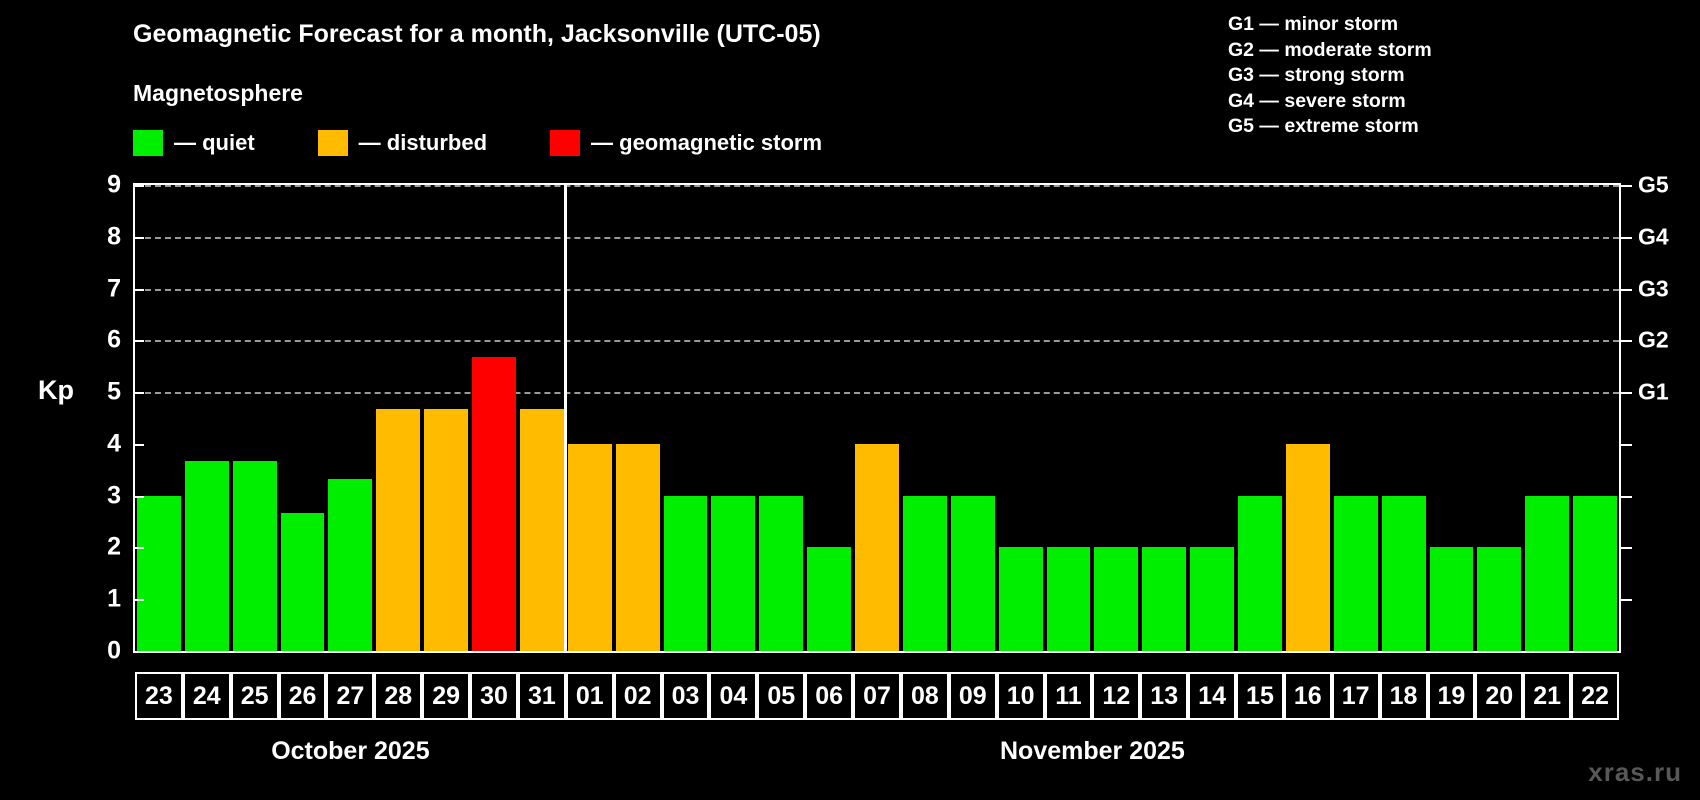 This screenshot has height=800, width=1700. What do you see at coordinates (1212, 696) in the screenshot?
I see `day-label-14: 14` at bounding box center [1212, 696].